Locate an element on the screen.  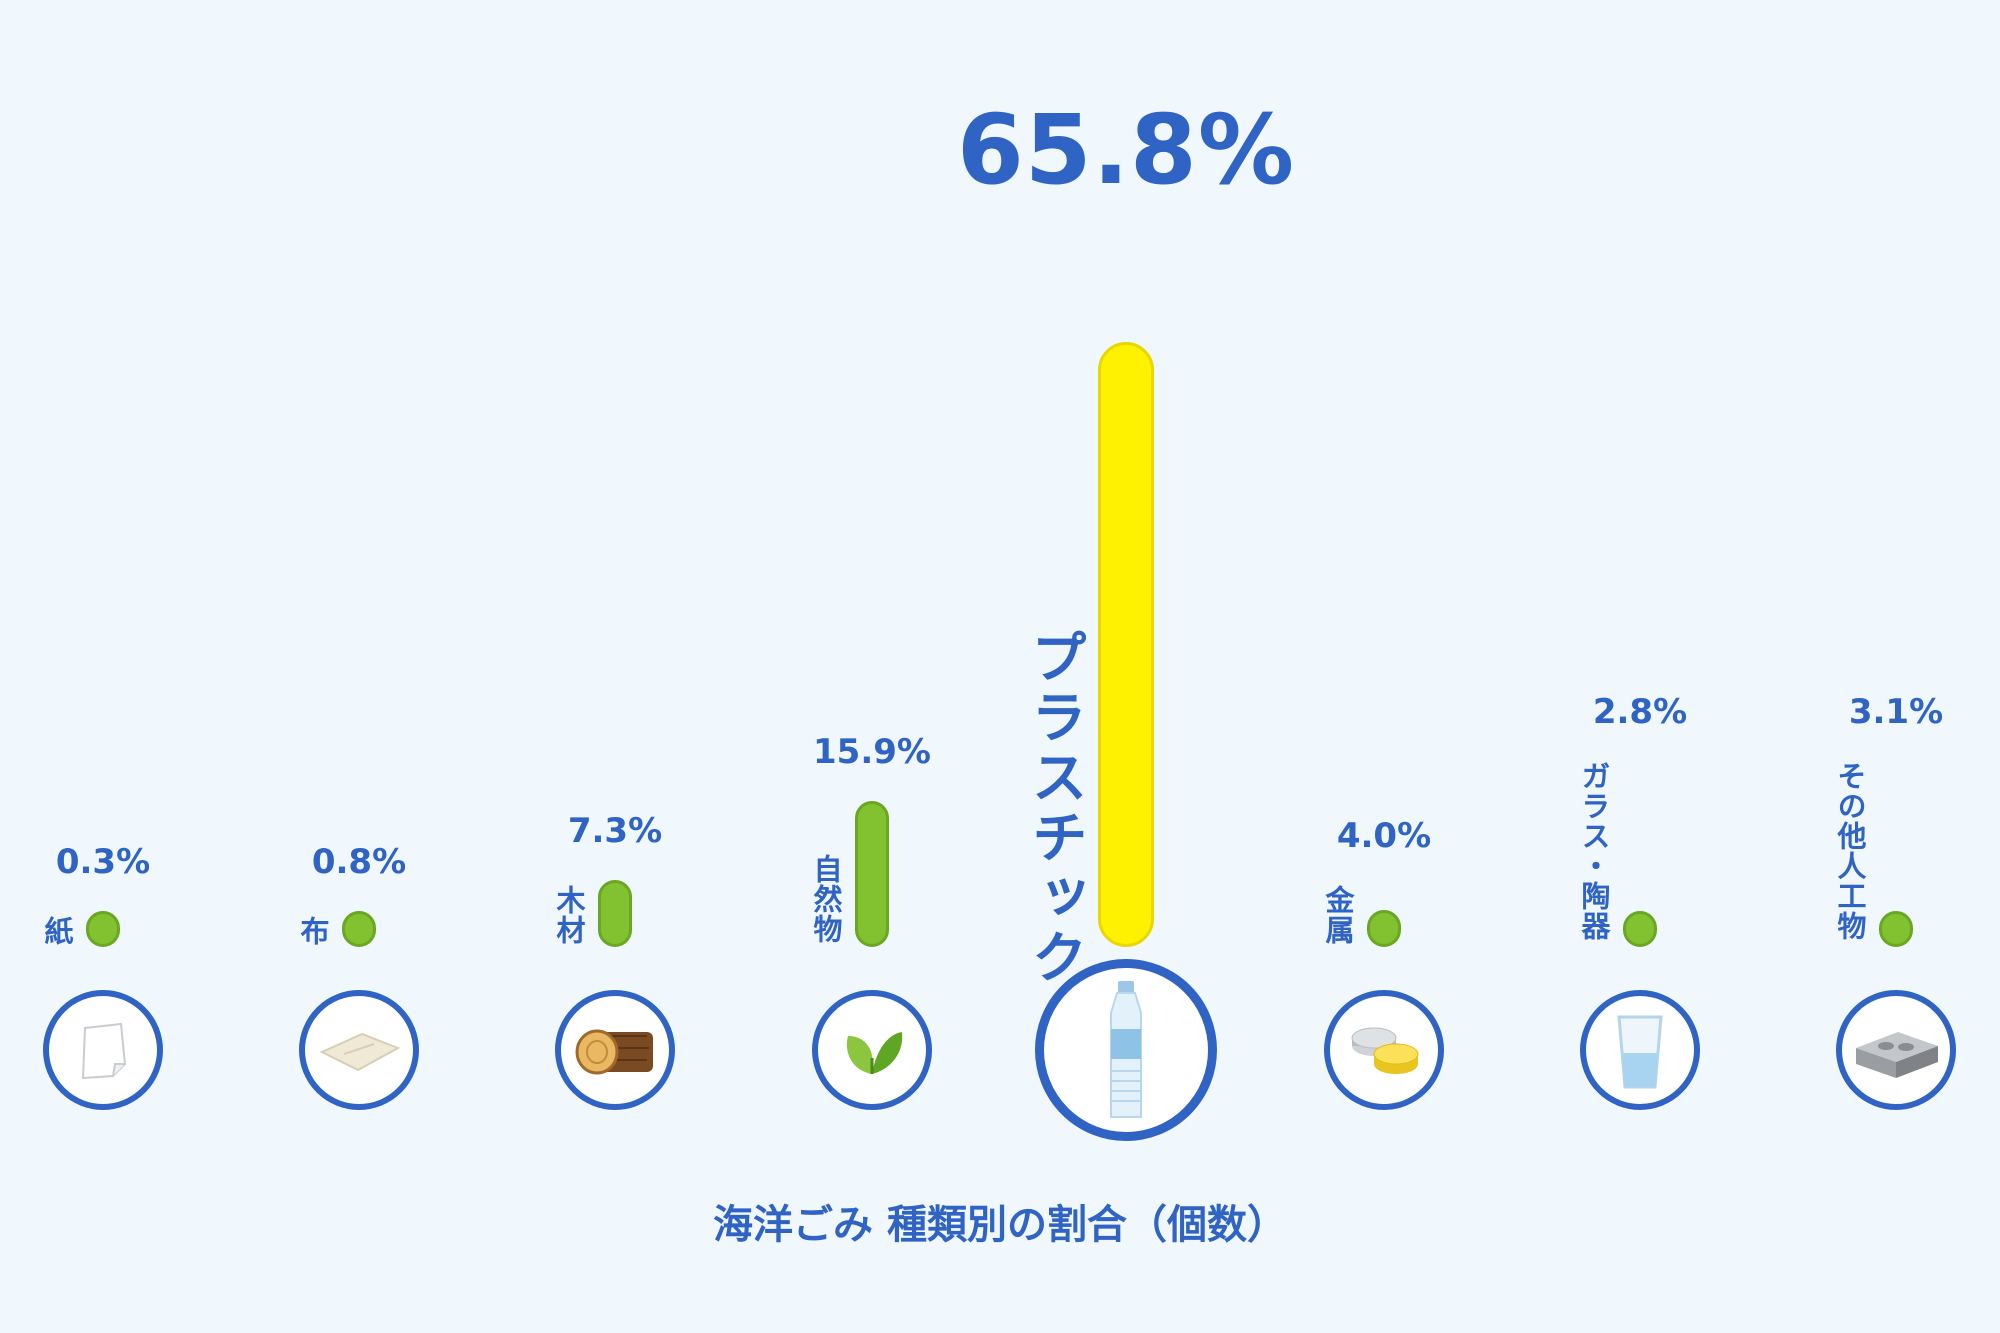
icon-circle-natural is located at coordinates (872, 1050).